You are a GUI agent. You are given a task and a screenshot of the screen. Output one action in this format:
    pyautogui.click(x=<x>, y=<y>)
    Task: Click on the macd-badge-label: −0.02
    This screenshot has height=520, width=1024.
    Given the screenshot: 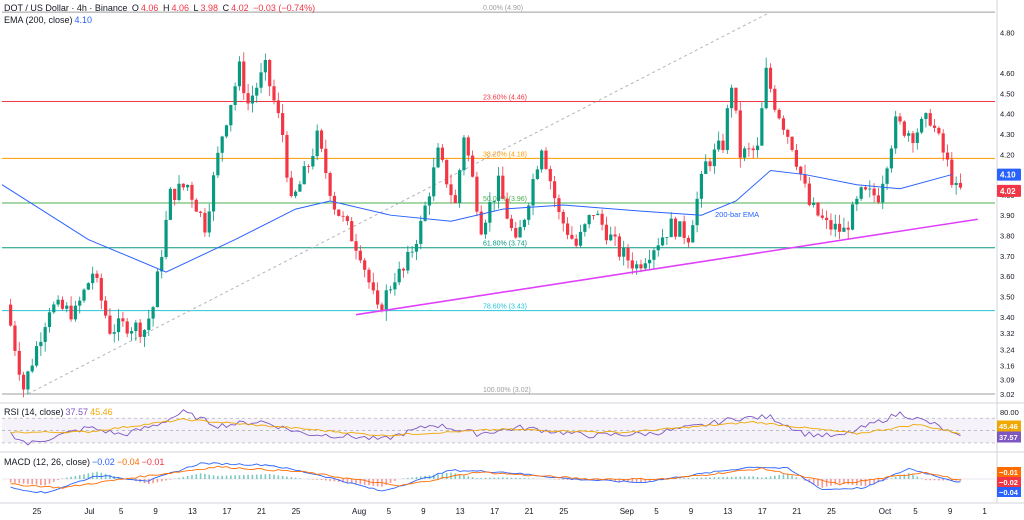 What is the action you would take?
    pyautogui.click(x=1008, y=482)
    